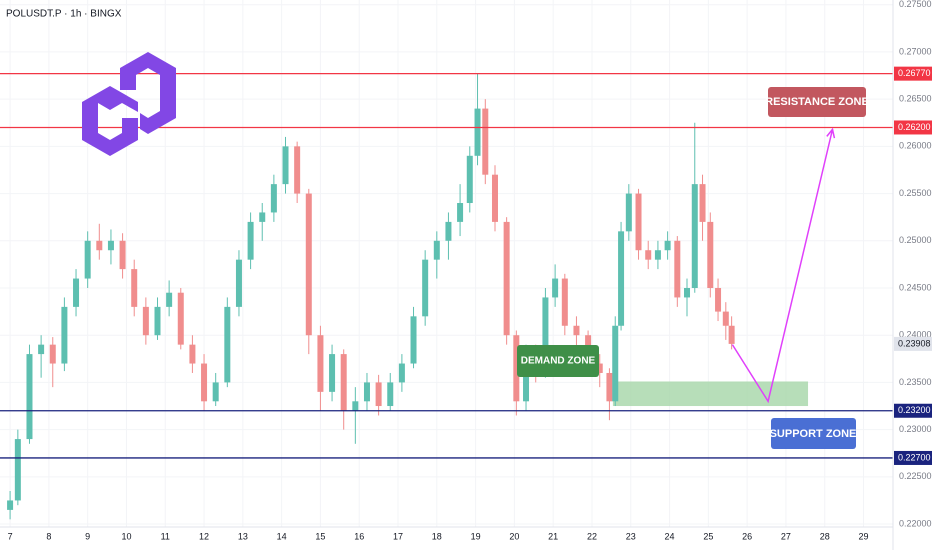  I want to click on x-tick-label: 9, so click(87, 536).